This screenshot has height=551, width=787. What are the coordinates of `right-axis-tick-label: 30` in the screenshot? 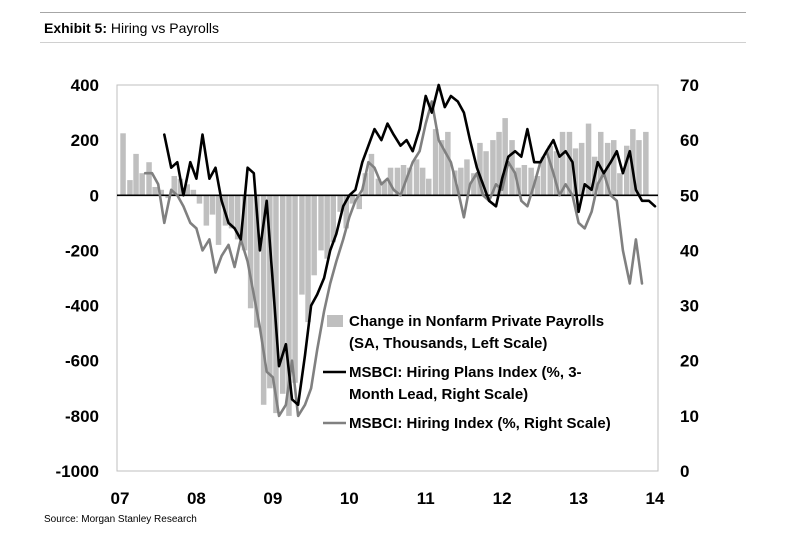 It's located at (689, 306).